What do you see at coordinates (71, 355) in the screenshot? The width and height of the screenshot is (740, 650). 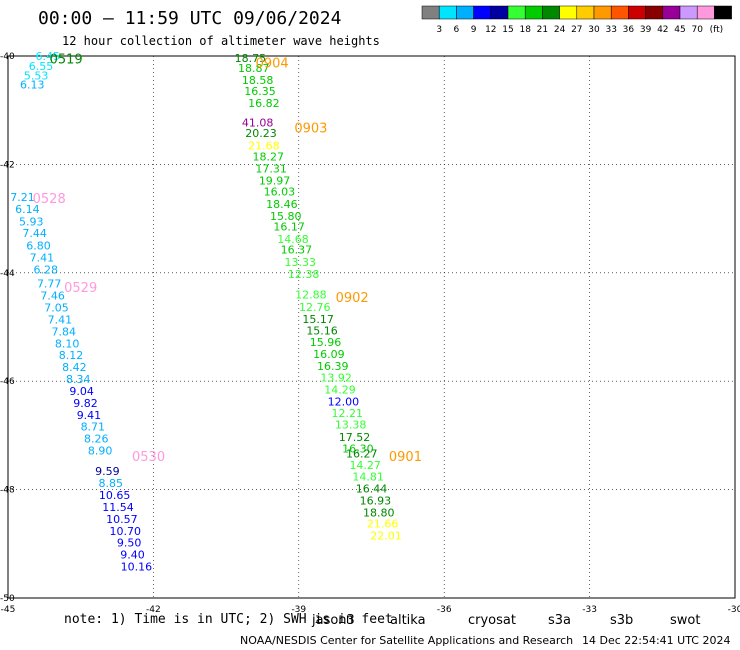 I see `wave-height-value: 8.12` at bounding box center [71, 355].